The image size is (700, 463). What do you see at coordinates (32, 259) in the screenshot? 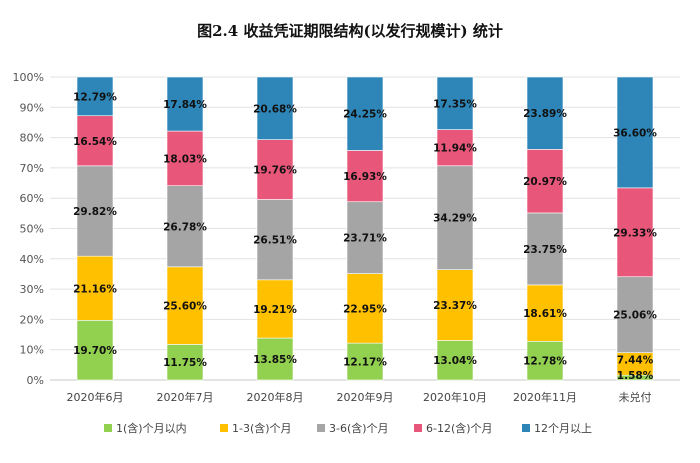
I see `y-tick-label: 40%` at bounding box center [32, 259].